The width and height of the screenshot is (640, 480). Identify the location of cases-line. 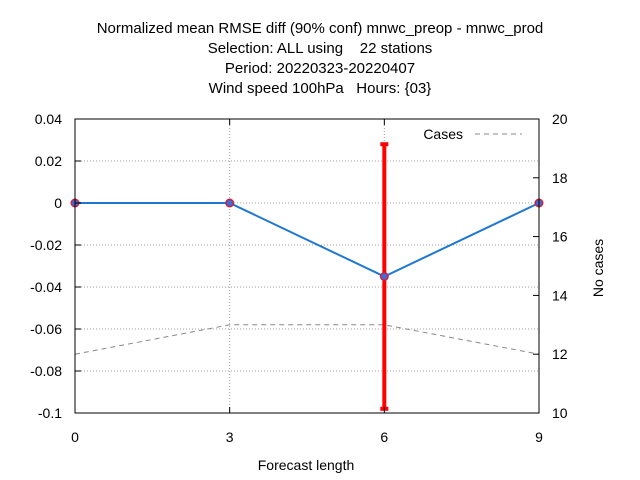
(307, 339).